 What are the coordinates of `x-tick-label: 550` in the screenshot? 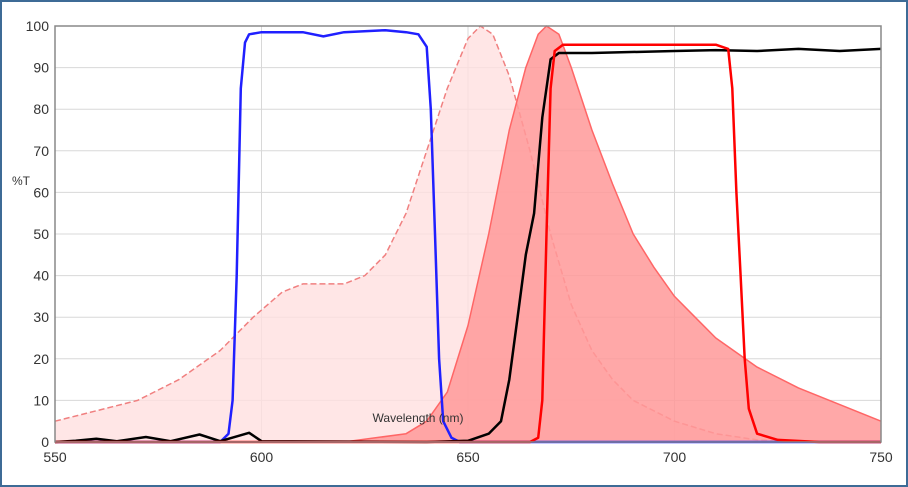 It's located at (55, 457).